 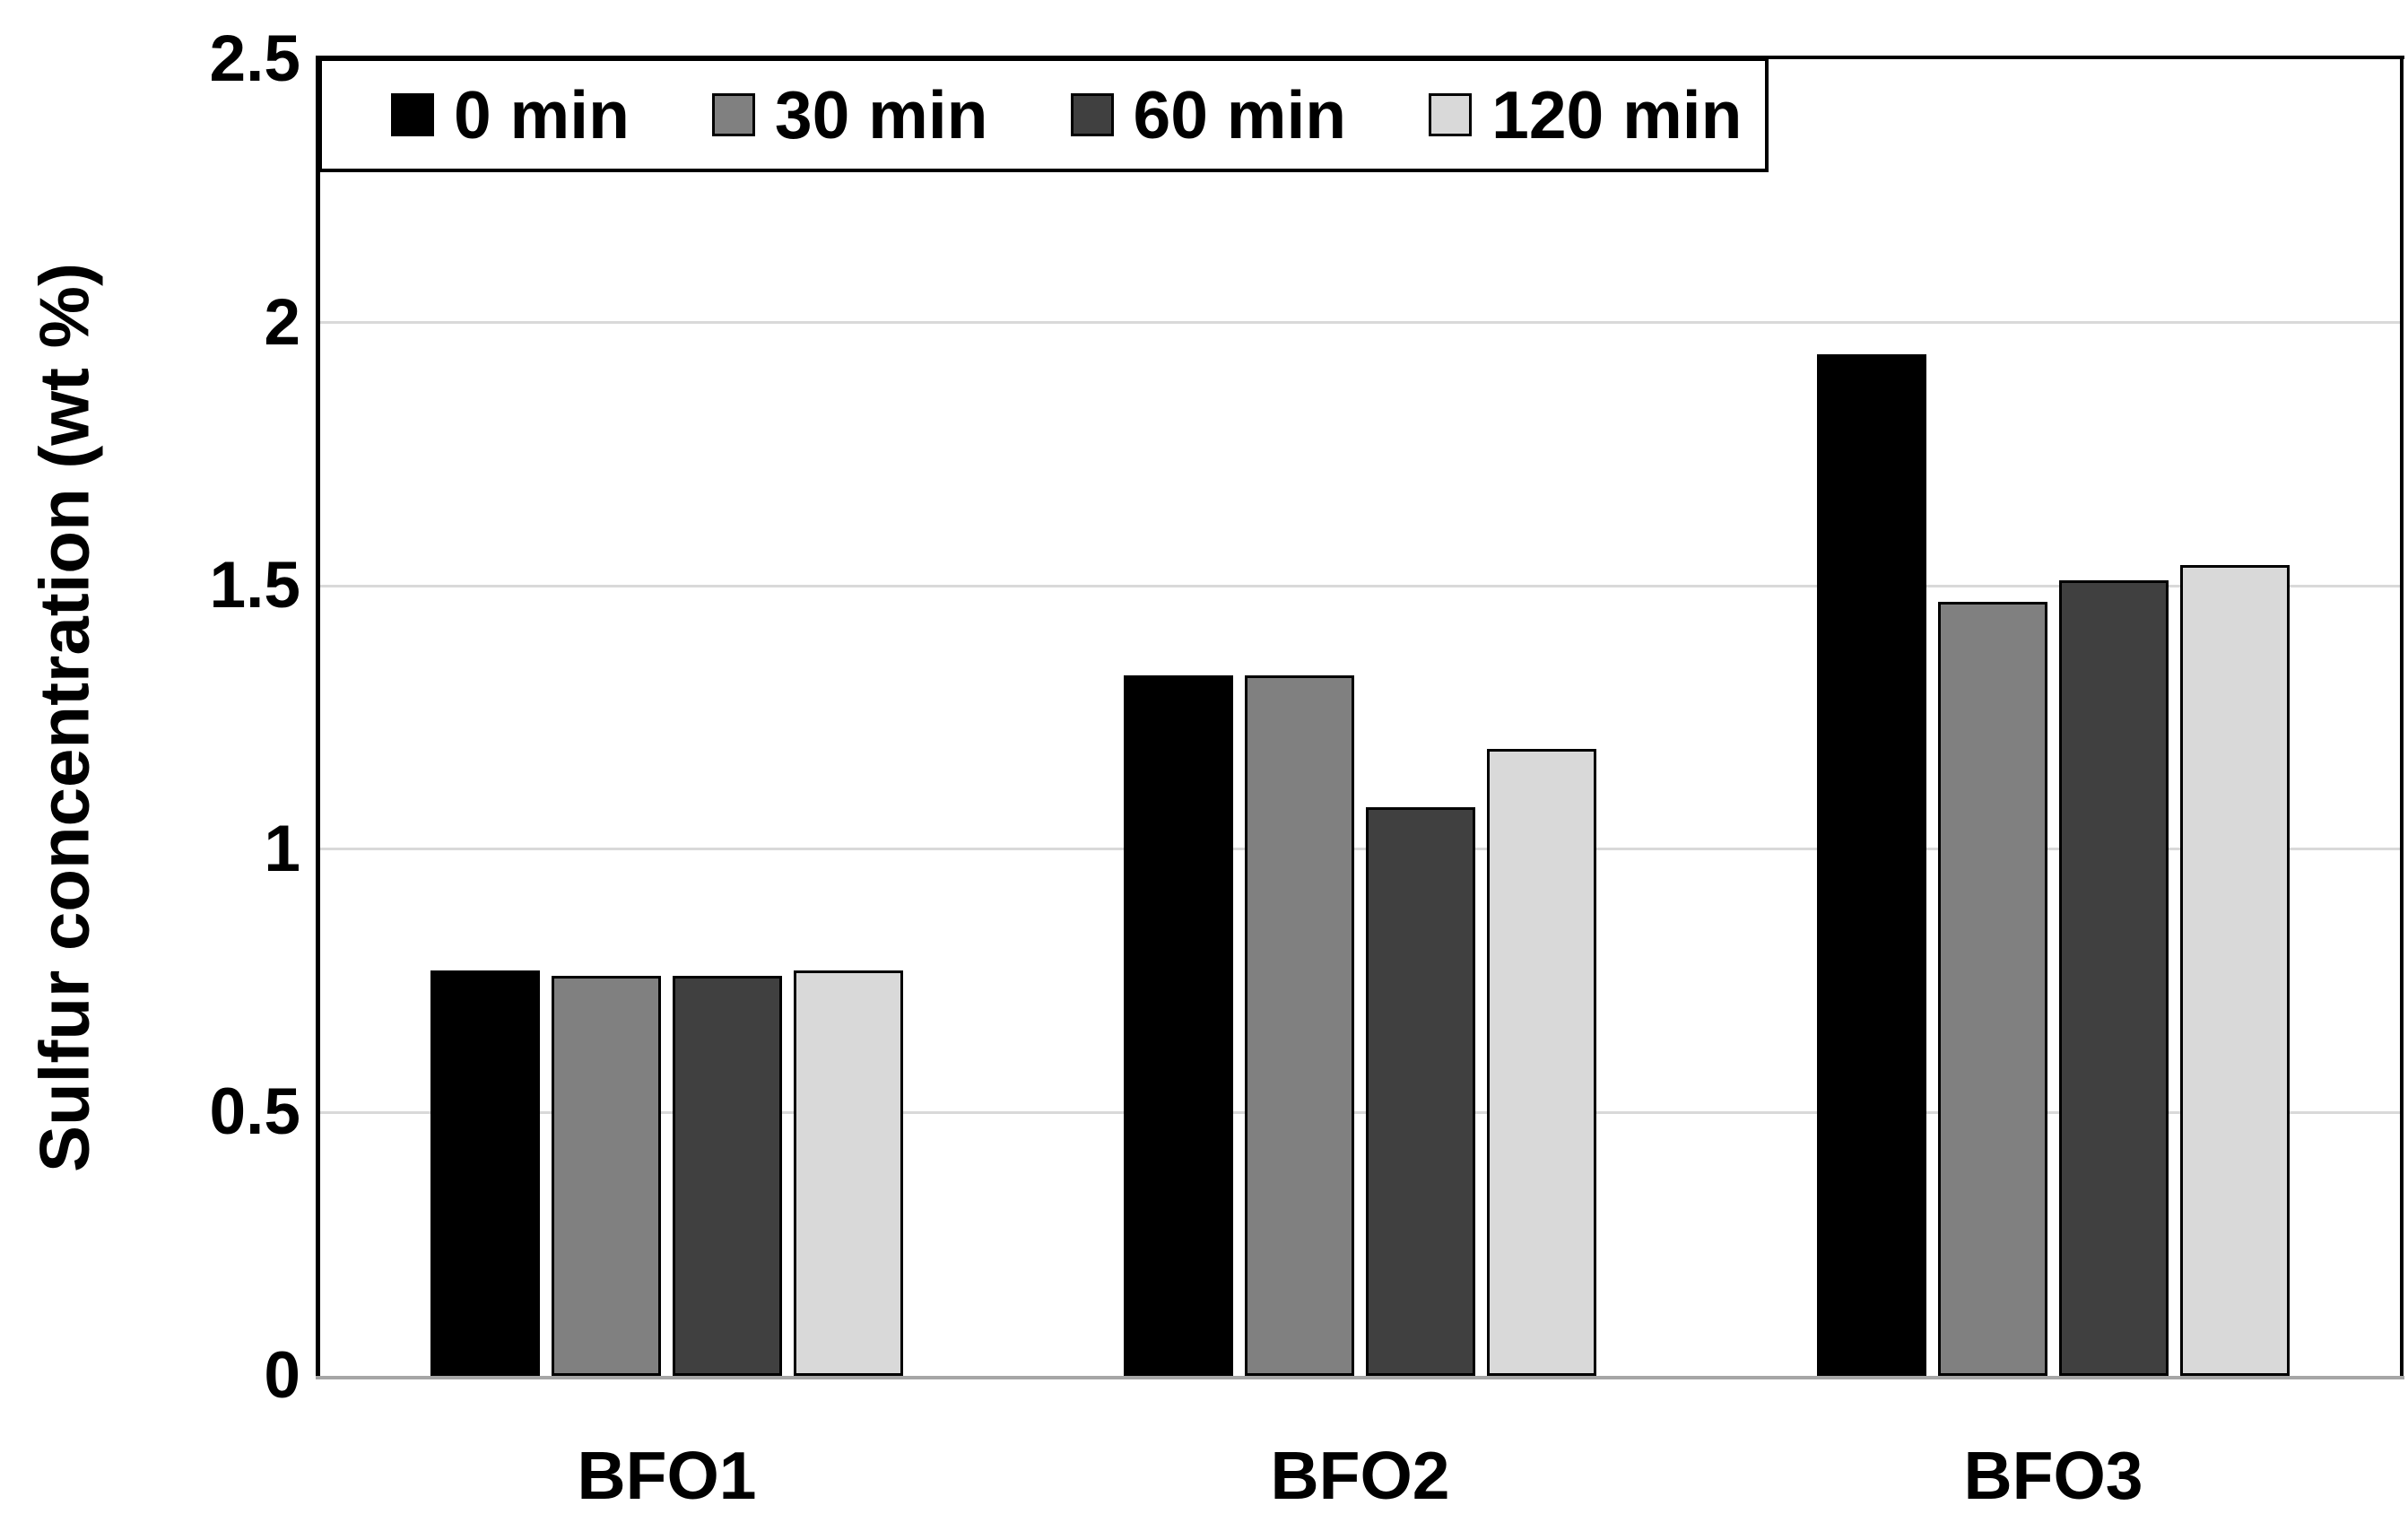 What do you see at coordinates (255, 58) in the screenshot?
I see `y-tick-label-2.5: 2.5` at bounding box center [255, 58].